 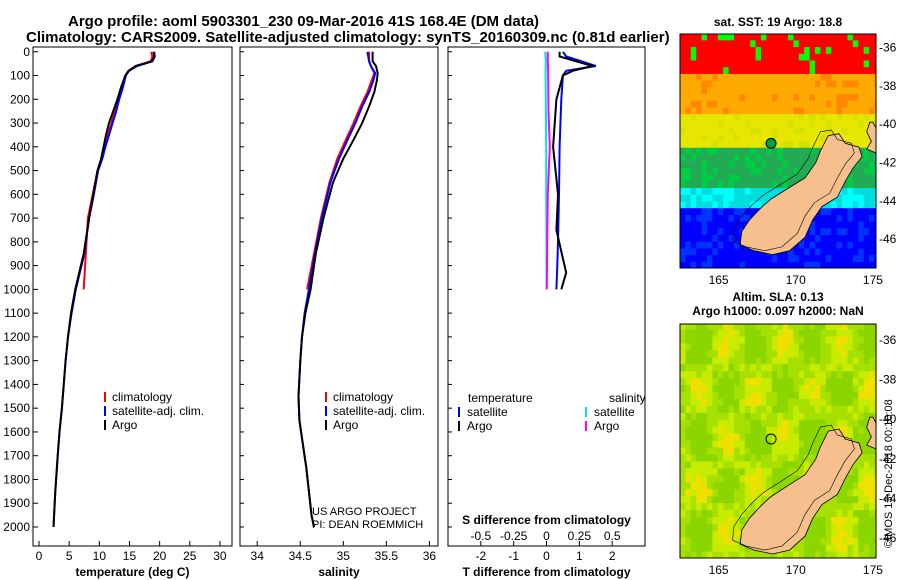 What do you see at coordinates (500, 398) in the screenshot?
I see `legend-title-temperature: temperature` at bounding box center [500, 398].